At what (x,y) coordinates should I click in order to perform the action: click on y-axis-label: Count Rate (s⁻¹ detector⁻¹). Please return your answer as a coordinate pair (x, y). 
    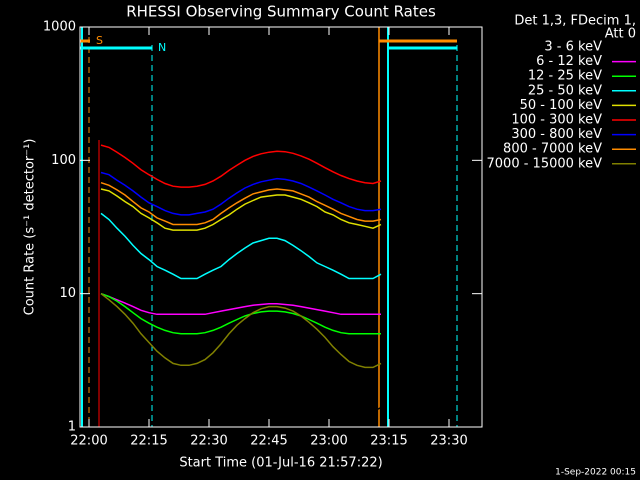
    Looking at the image, I should click on (30, 227).